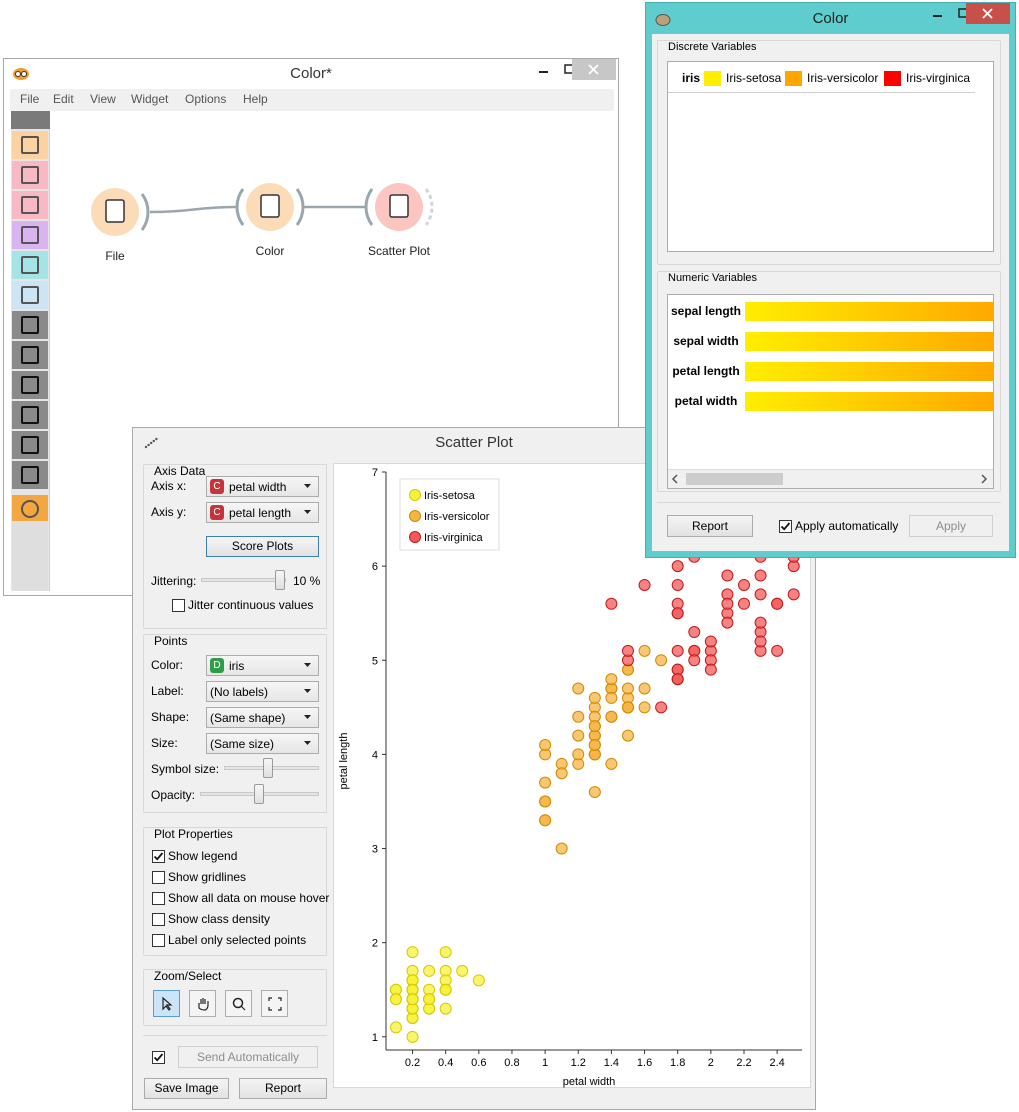 This screenshot has width=1019, height=1112. I want to click on input-anchor, so click(240, 207).